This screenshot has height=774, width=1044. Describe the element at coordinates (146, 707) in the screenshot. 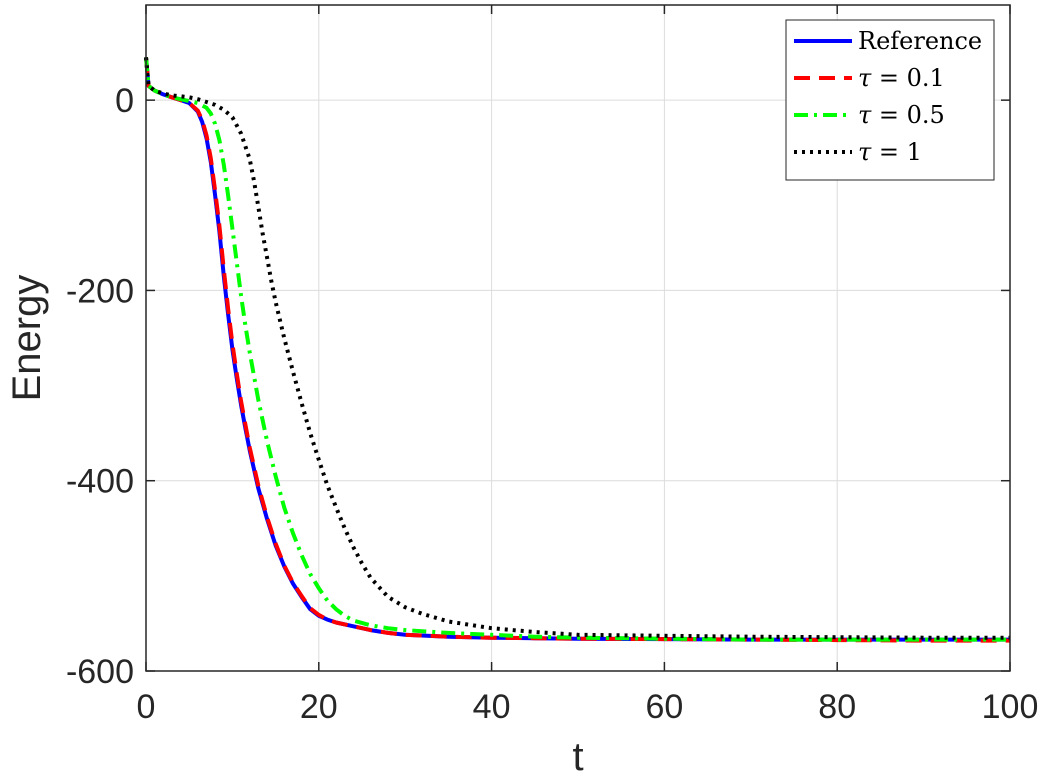

I see `x-tick-label: 0` at that location.